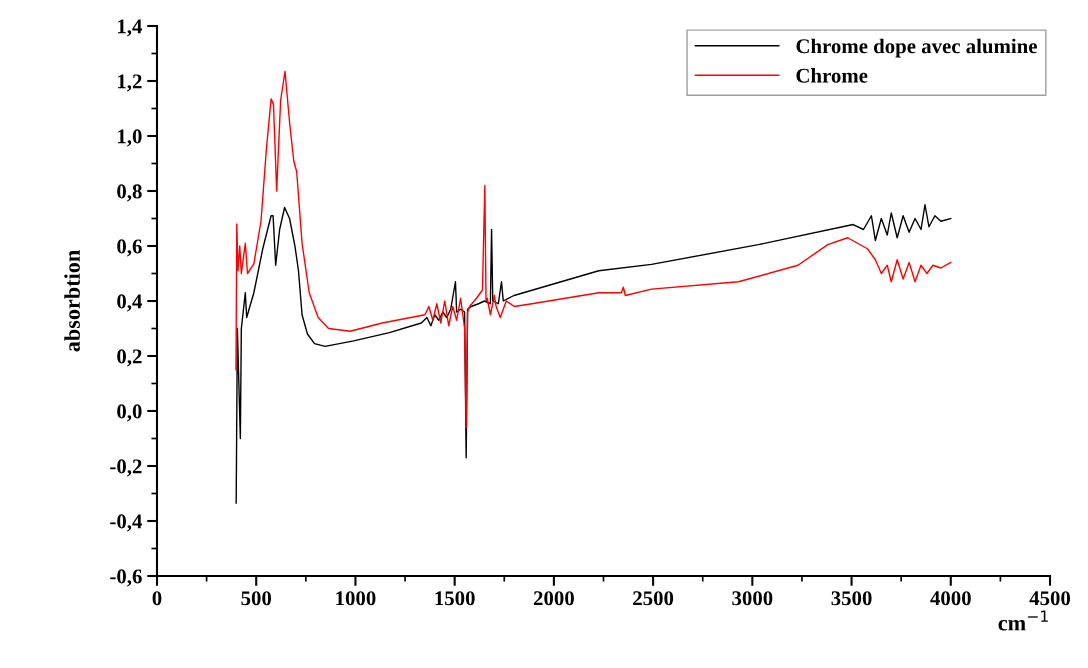 The width and height of the screenshot is (1088, 668). Describe the element at coordinates (129, 358) in the screenshot. I see `y-tick-label: 0,2` at that location.